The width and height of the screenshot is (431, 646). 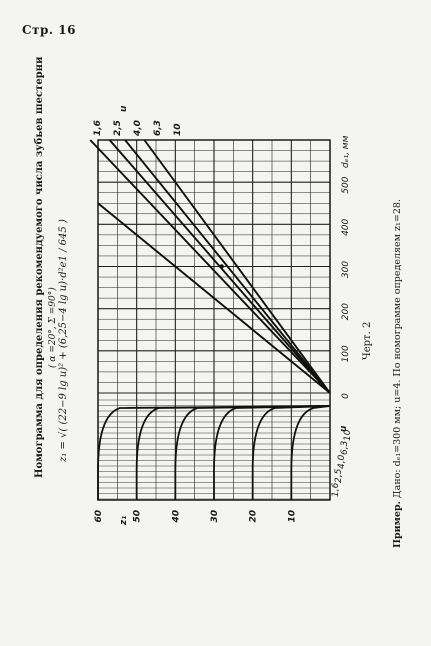 What do you see at coordinates (346, 353) in the screenshot?
I see `d-tick-label: 100` at bounding box center [346, 353].